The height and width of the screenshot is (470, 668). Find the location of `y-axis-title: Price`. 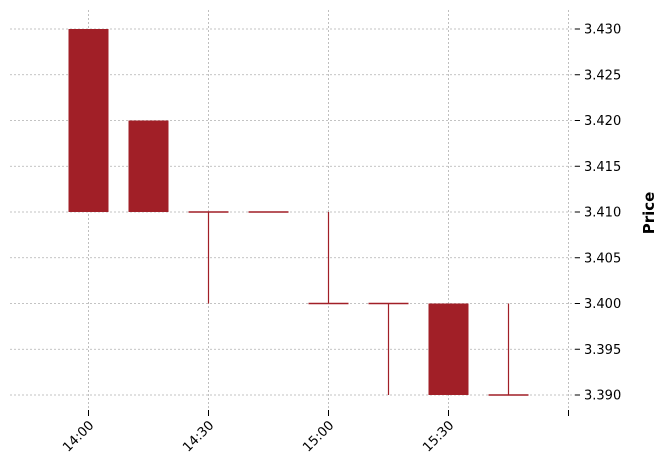

y-axis-title: Price is located at coordinates (649, 213).